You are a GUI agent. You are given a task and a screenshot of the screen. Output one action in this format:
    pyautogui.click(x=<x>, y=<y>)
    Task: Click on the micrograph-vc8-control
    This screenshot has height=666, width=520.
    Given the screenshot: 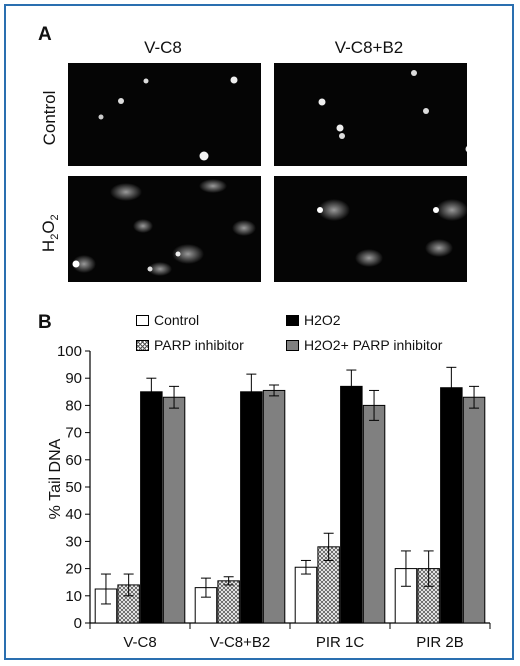 What is the action you would take?
    pyautogui.click(x=164, y=114)
    